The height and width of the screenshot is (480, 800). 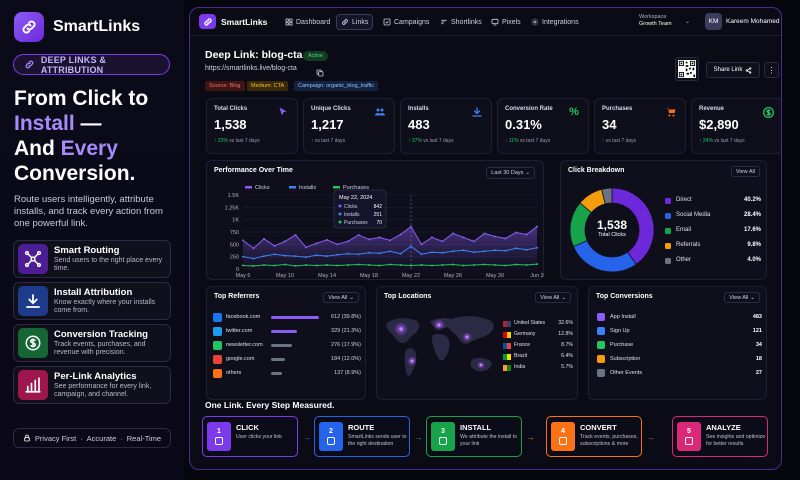 I want to click on location-row: India 5.7%, so click(x=538, y=368).